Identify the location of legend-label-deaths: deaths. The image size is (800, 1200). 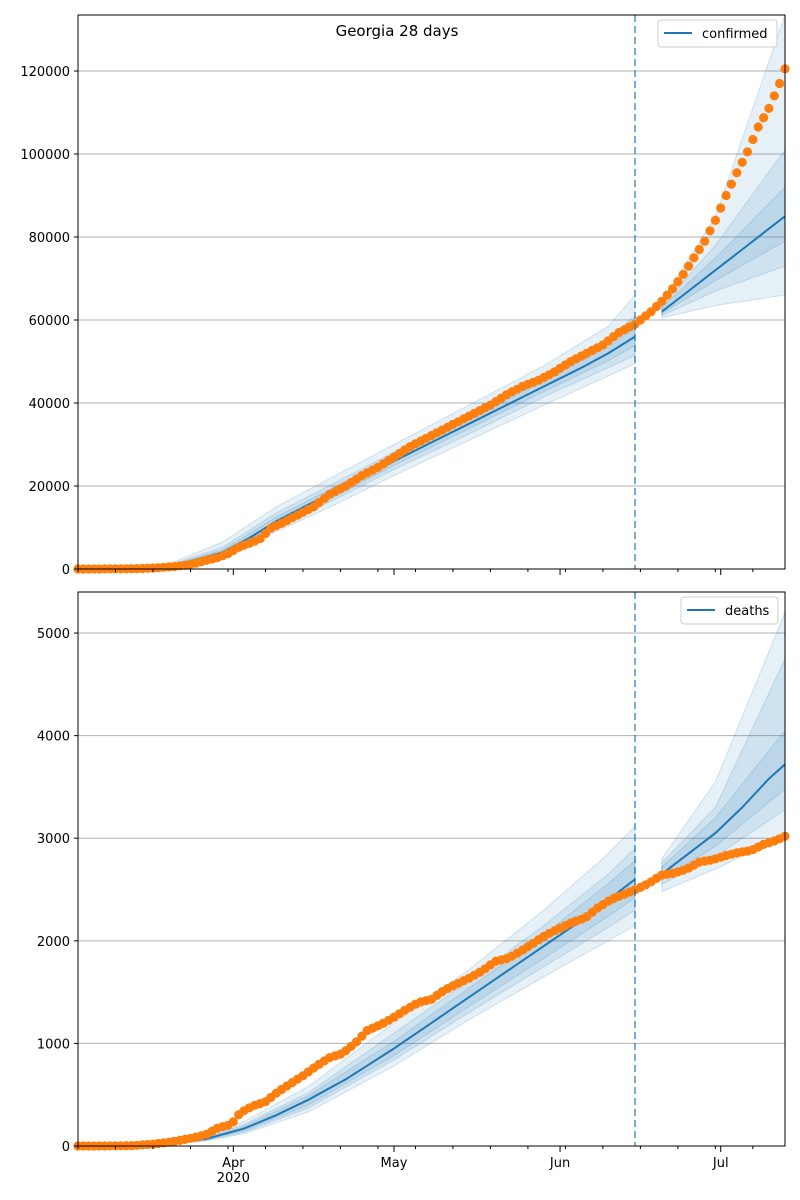
(747, 611).